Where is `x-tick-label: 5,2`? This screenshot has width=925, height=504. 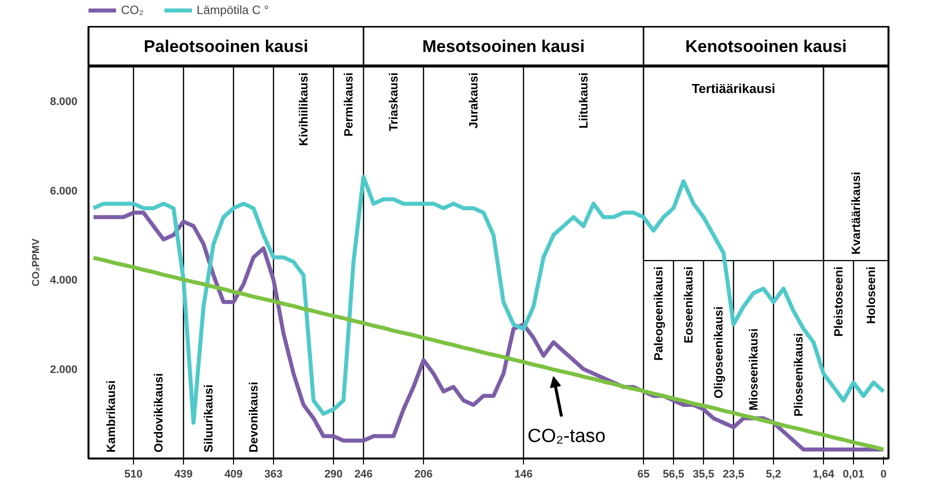
x-tick-label: 5,2 is located at coordinates (774, 474).